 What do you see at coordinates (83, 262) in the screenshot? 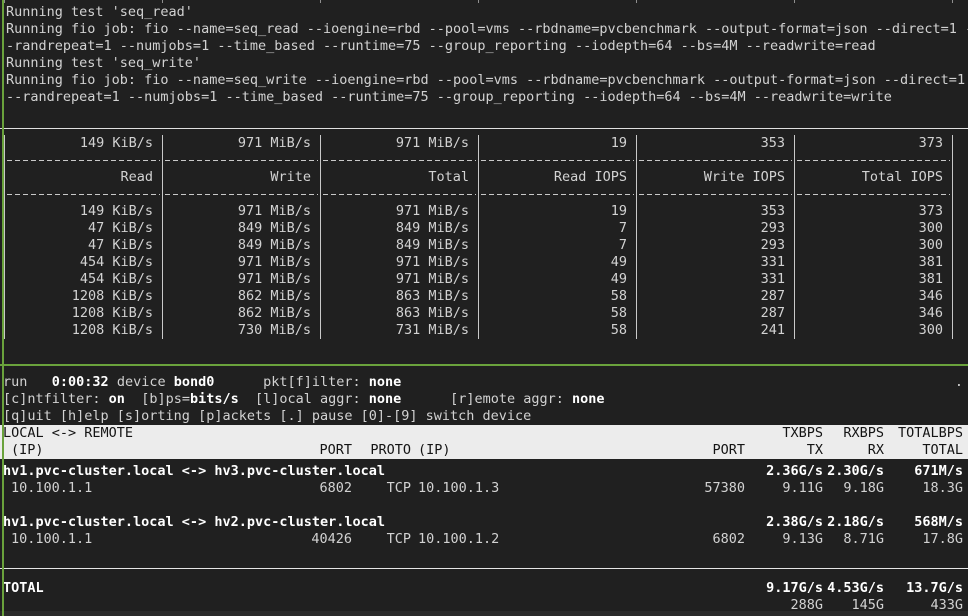
I see `fio-cell: 454 KiB/s` at bounding box center [83, 262].